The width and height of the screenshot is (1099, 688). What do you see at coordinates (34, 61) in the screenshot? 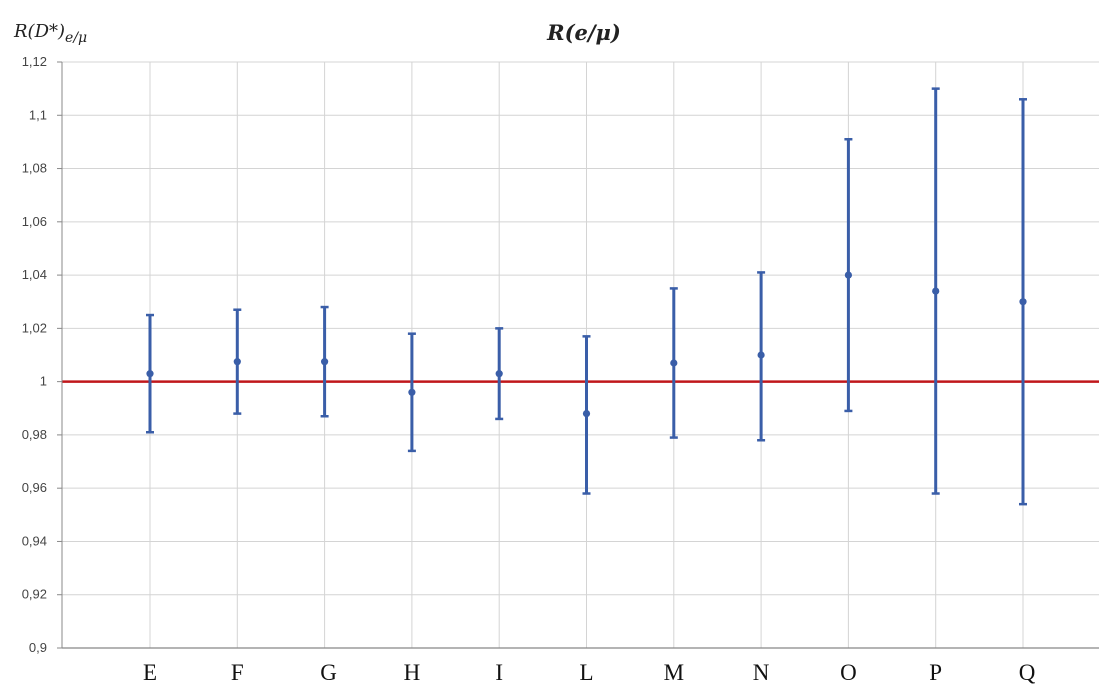
I see `y-tick-label: 1,12` at bounding box center [34, 61].